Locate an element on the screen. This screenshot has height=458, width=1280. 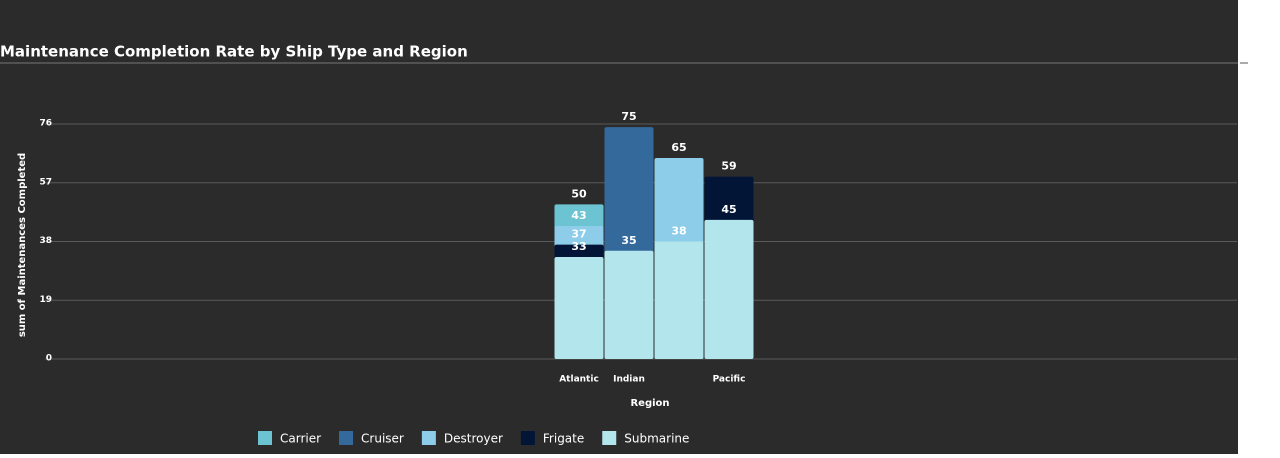
value-label: 59 is located at coordinates (728, 166).